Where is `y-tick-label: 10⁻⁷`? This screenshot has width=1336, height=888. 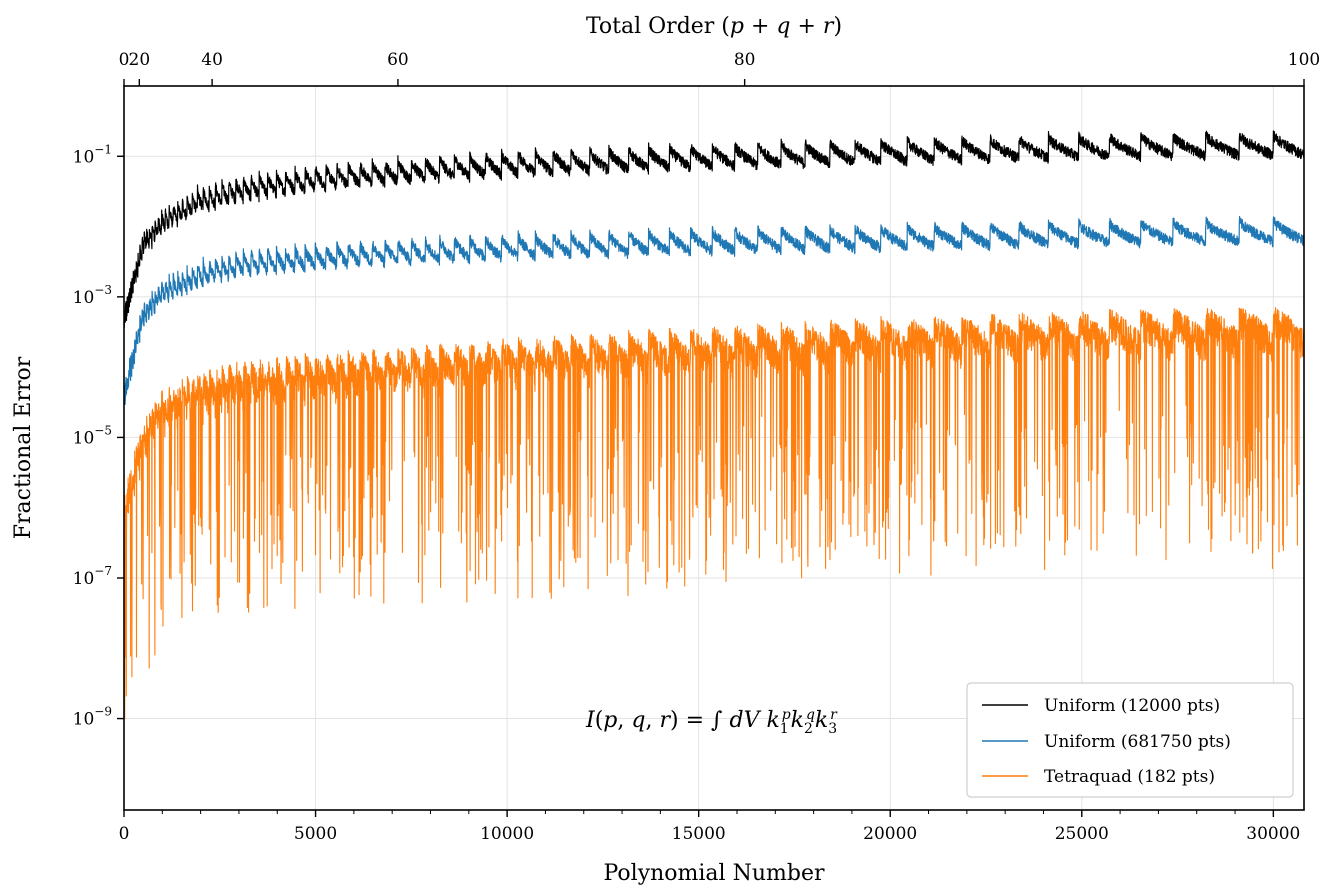 y-tick-label: 10⁻⁷ is located at coordinates (92, 576).